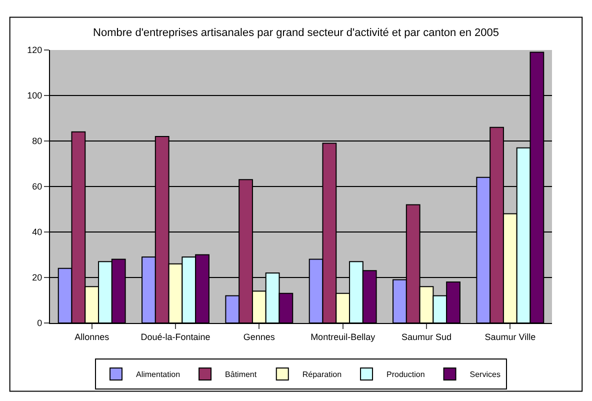 The height and width of the screenshot is (401, 592). Describe the element at coordinates (296, 32) in the screenshot. I see `chart-title: Nombre d'entreprises artisanales par grand secteur d'activité et par canton en 2005` at that location.